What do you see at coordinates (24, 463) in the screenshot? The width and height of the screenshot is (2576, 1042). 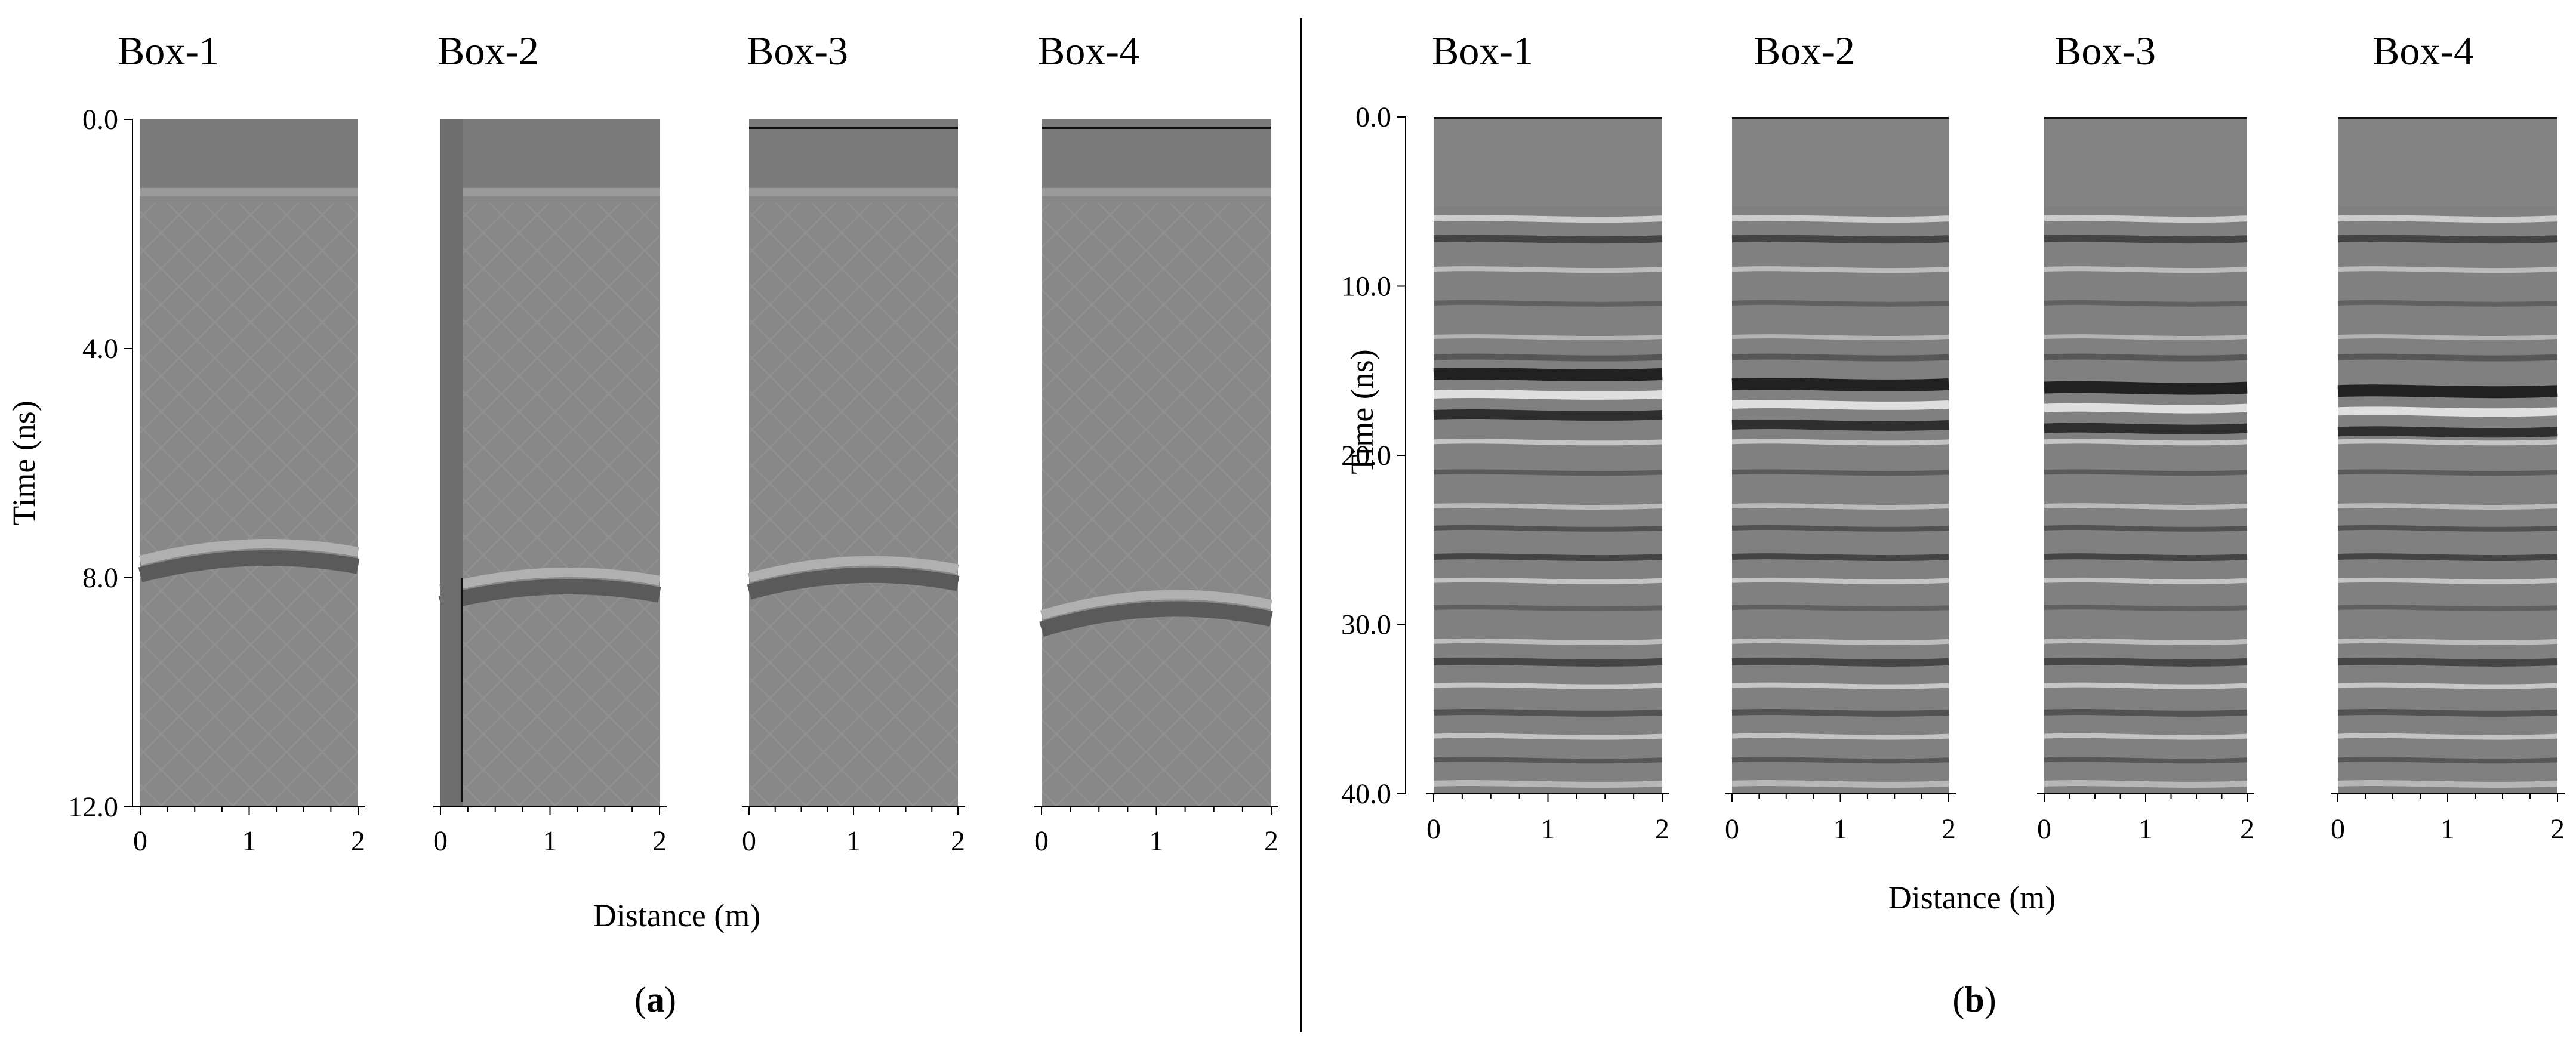 I see `y-axis-label: Time (ns)` at bounding box center [24, 463].